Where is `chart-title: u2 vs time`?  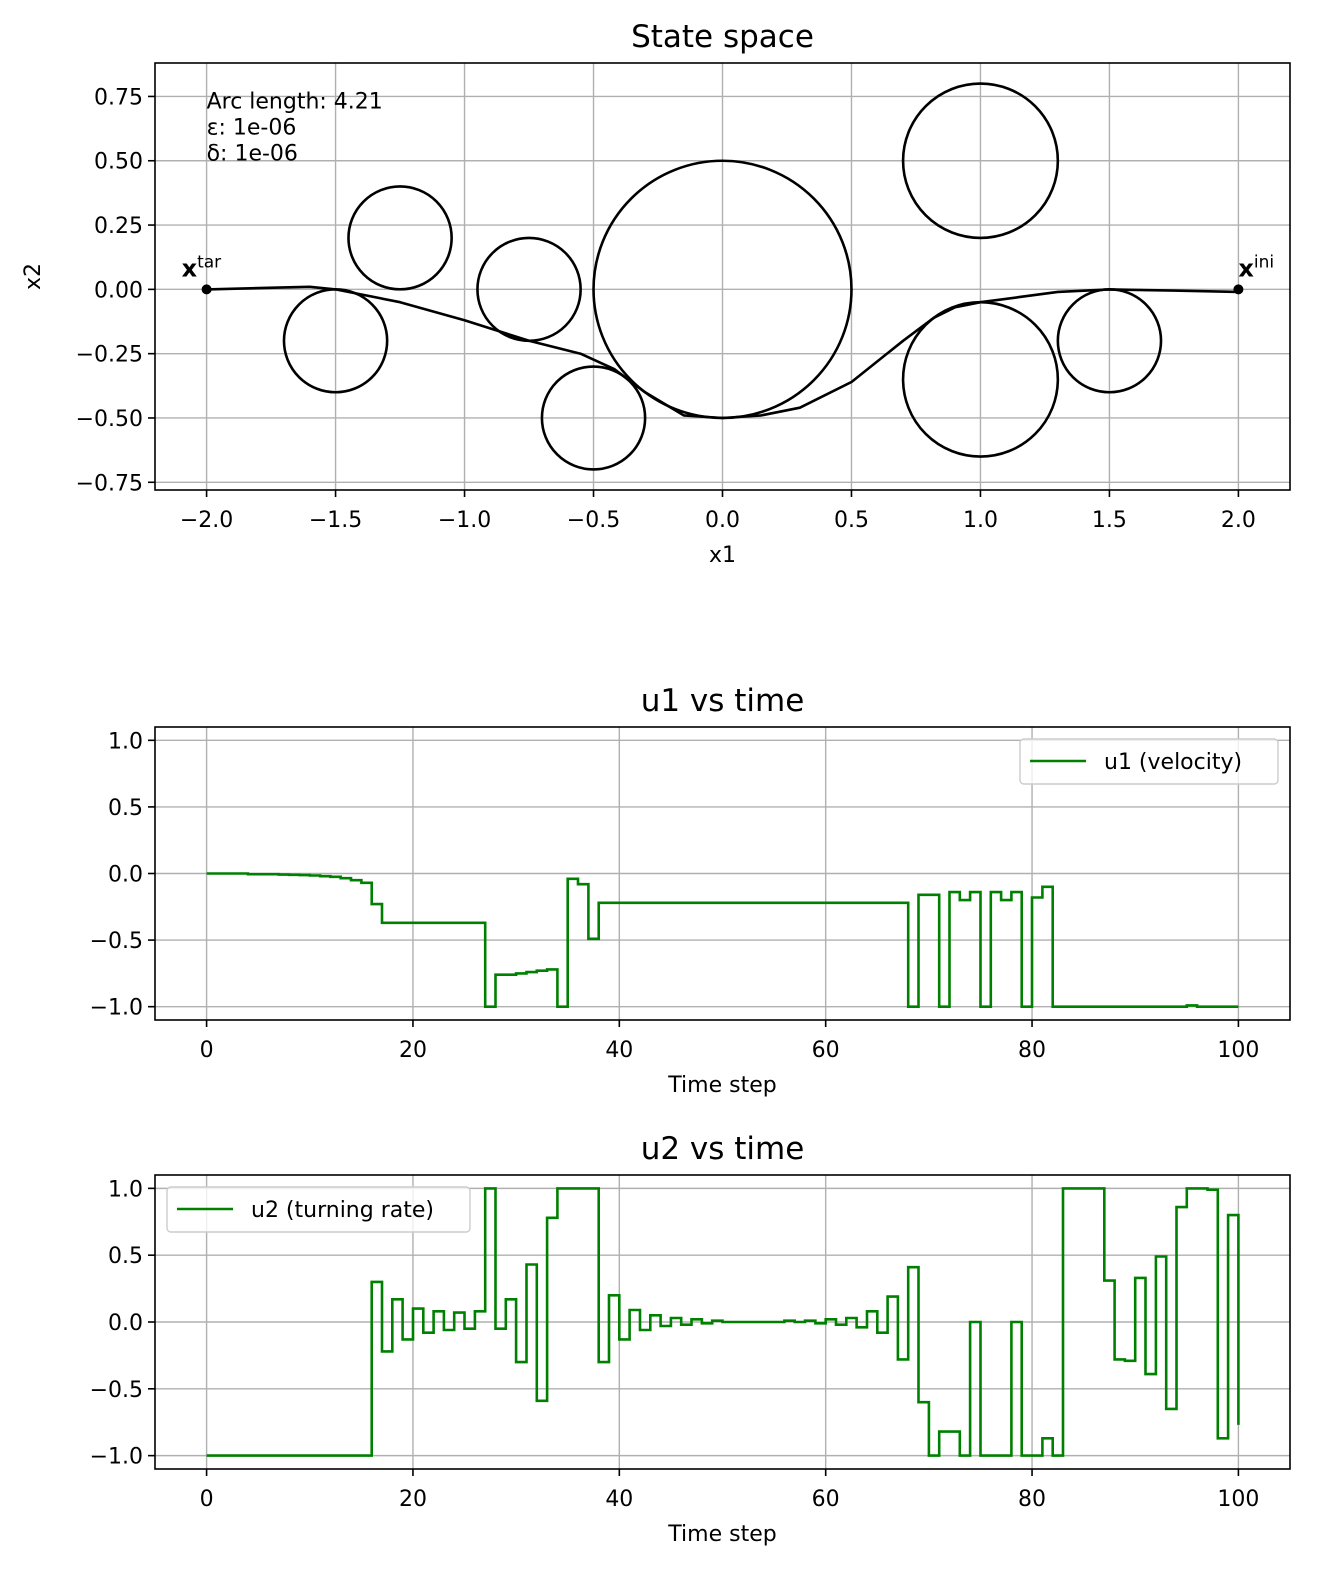
chart-title: u2 vs time is located at coordinates (723, 1149).